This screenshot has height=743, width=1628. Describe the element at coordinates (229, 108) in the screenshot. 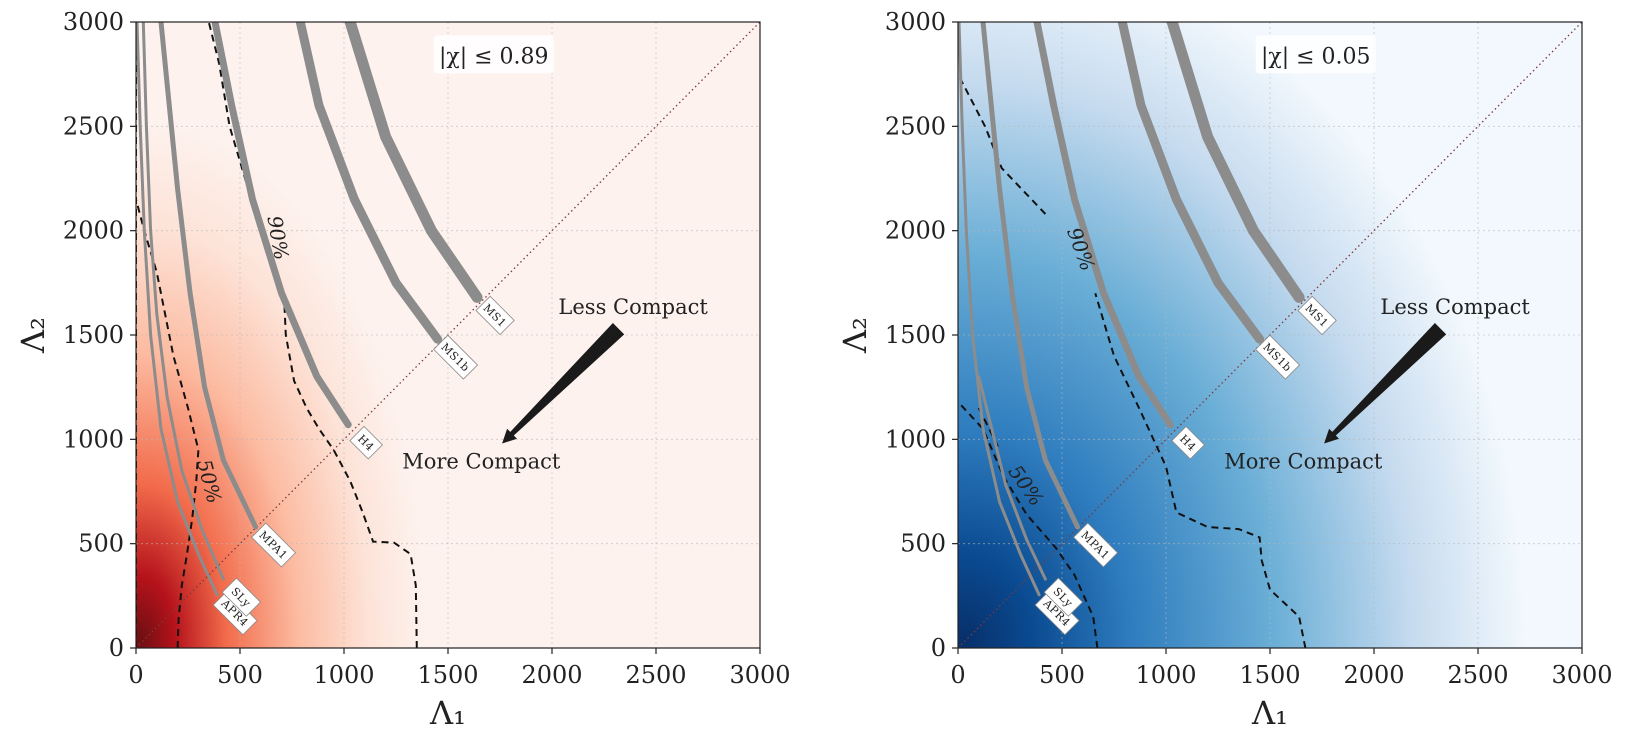

I see `contour-90-upper-line` at that location.